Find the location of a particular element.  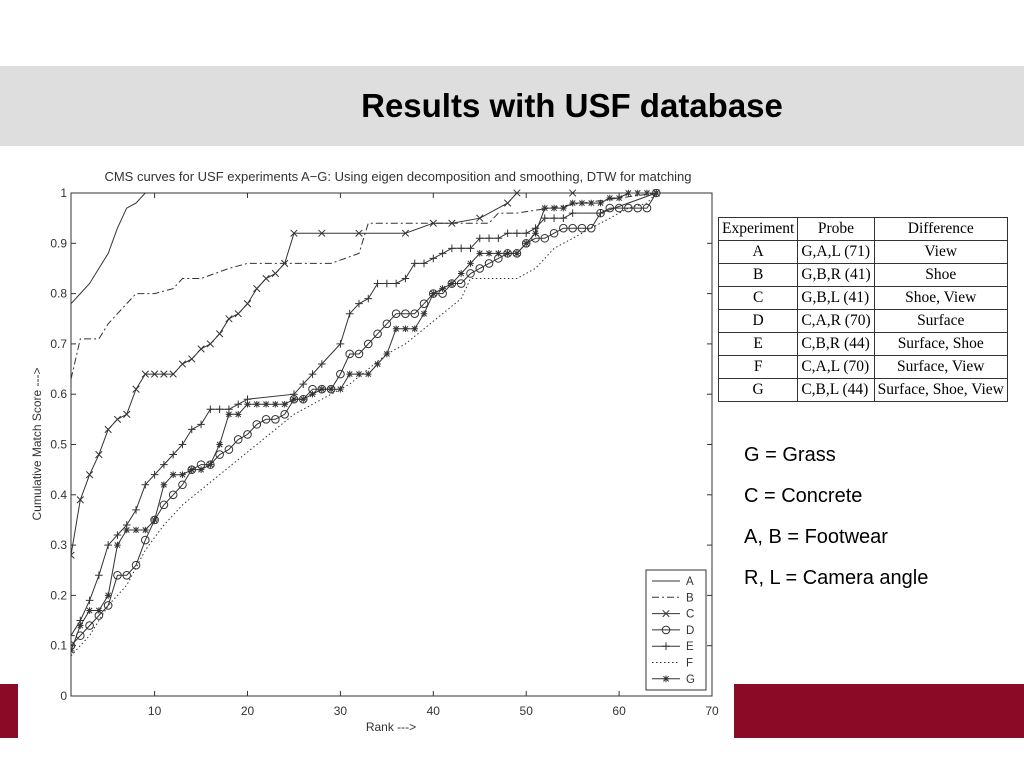

y-tick-label: 0.7 is located at coordinates (58, 344).